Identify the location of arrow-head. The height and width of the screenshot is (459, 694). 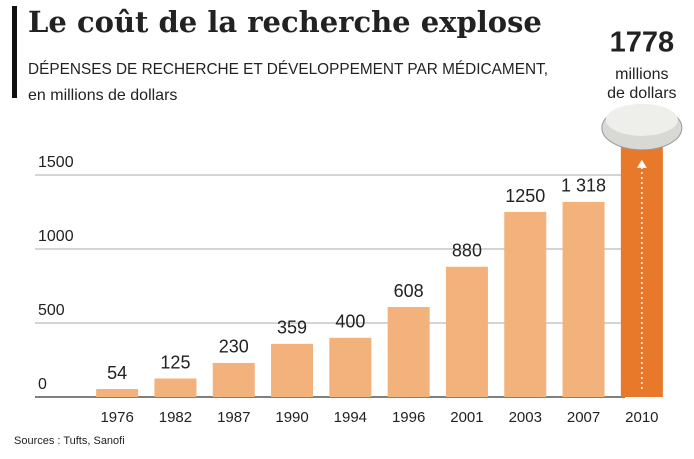
(641, 163).